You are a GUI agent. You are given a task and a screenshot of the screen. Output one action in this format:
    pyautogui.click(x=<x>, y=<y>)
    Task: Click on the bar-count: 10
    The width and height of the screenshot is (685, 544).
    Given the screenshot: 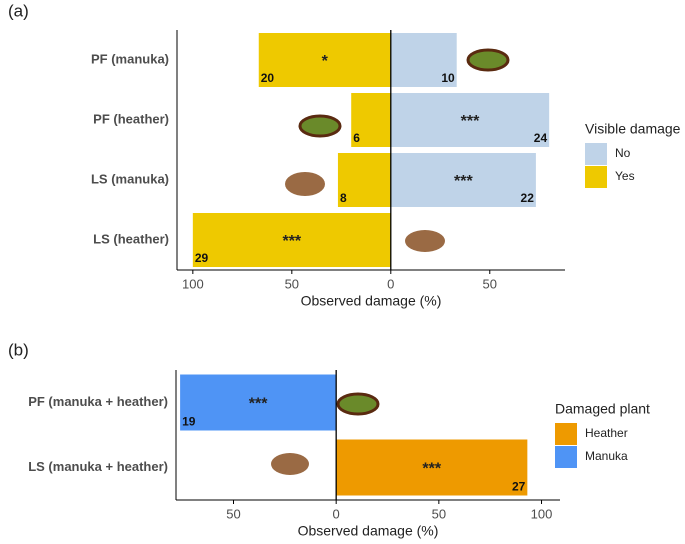 What is the action you would take?
    pyautogui.click(x=448, y=78)
    